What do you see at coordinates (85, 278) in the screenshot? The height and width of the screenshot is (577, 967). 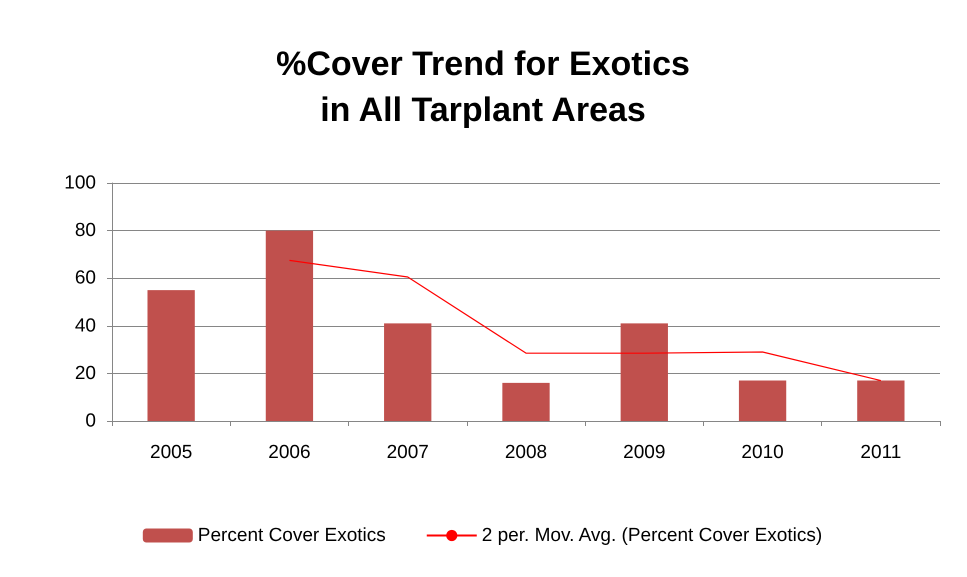 I see `y-tick-label: 60` at bounding box center [85, 278].